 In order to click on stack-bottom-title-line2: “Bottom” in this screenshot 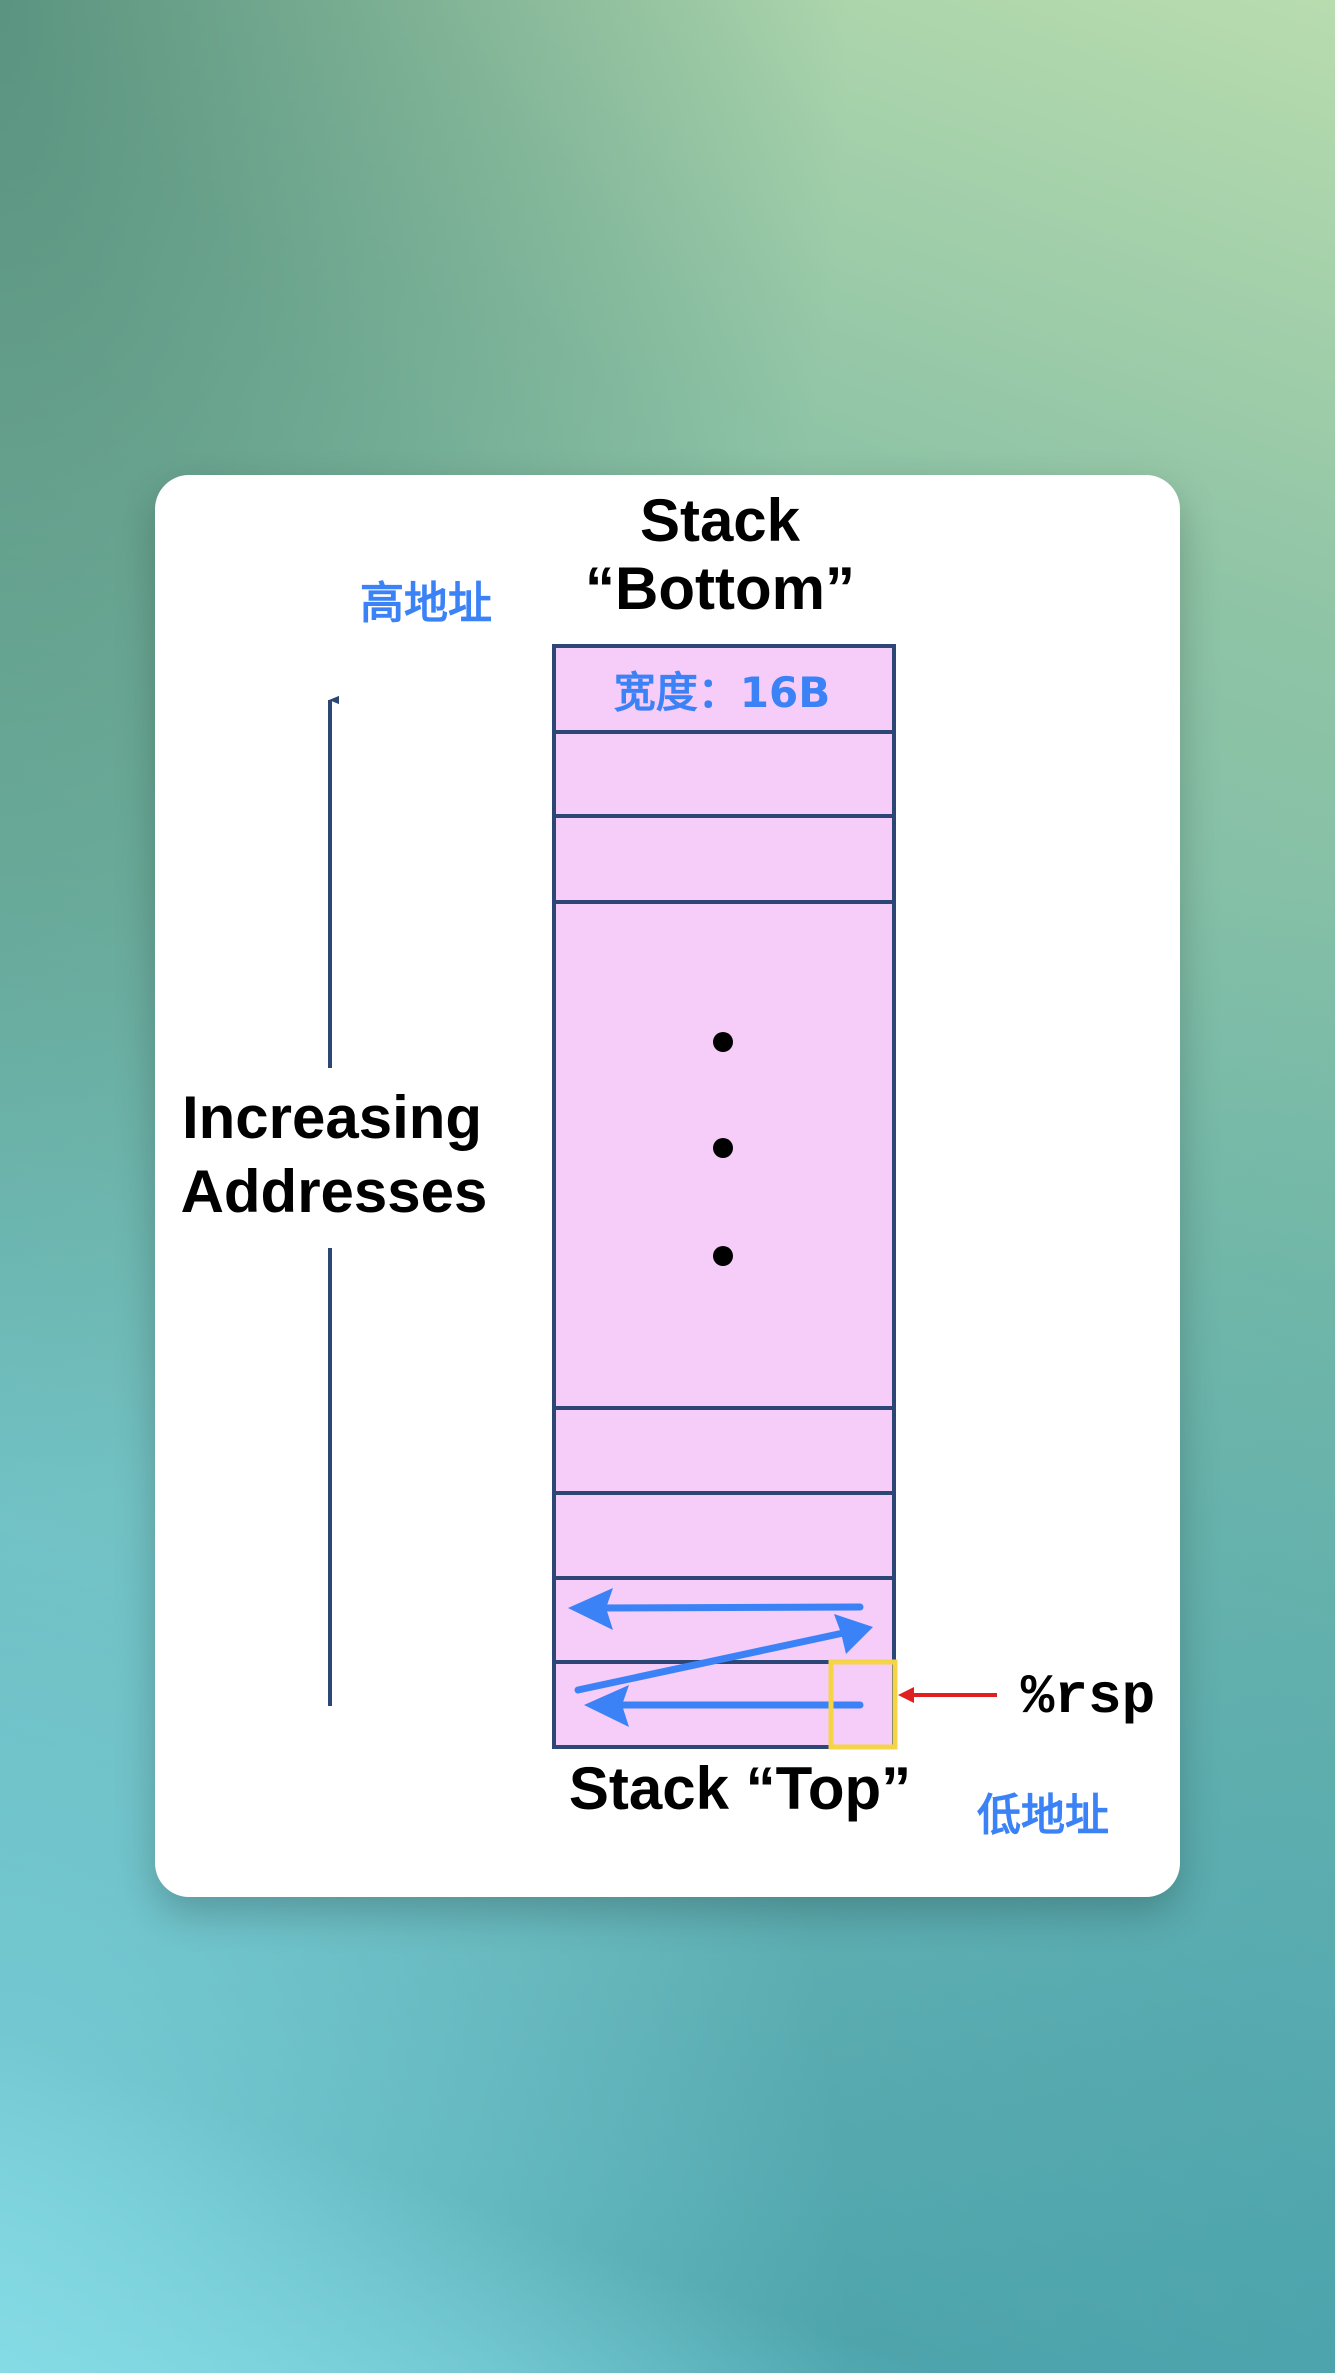, I will do `click(720, 588)`.